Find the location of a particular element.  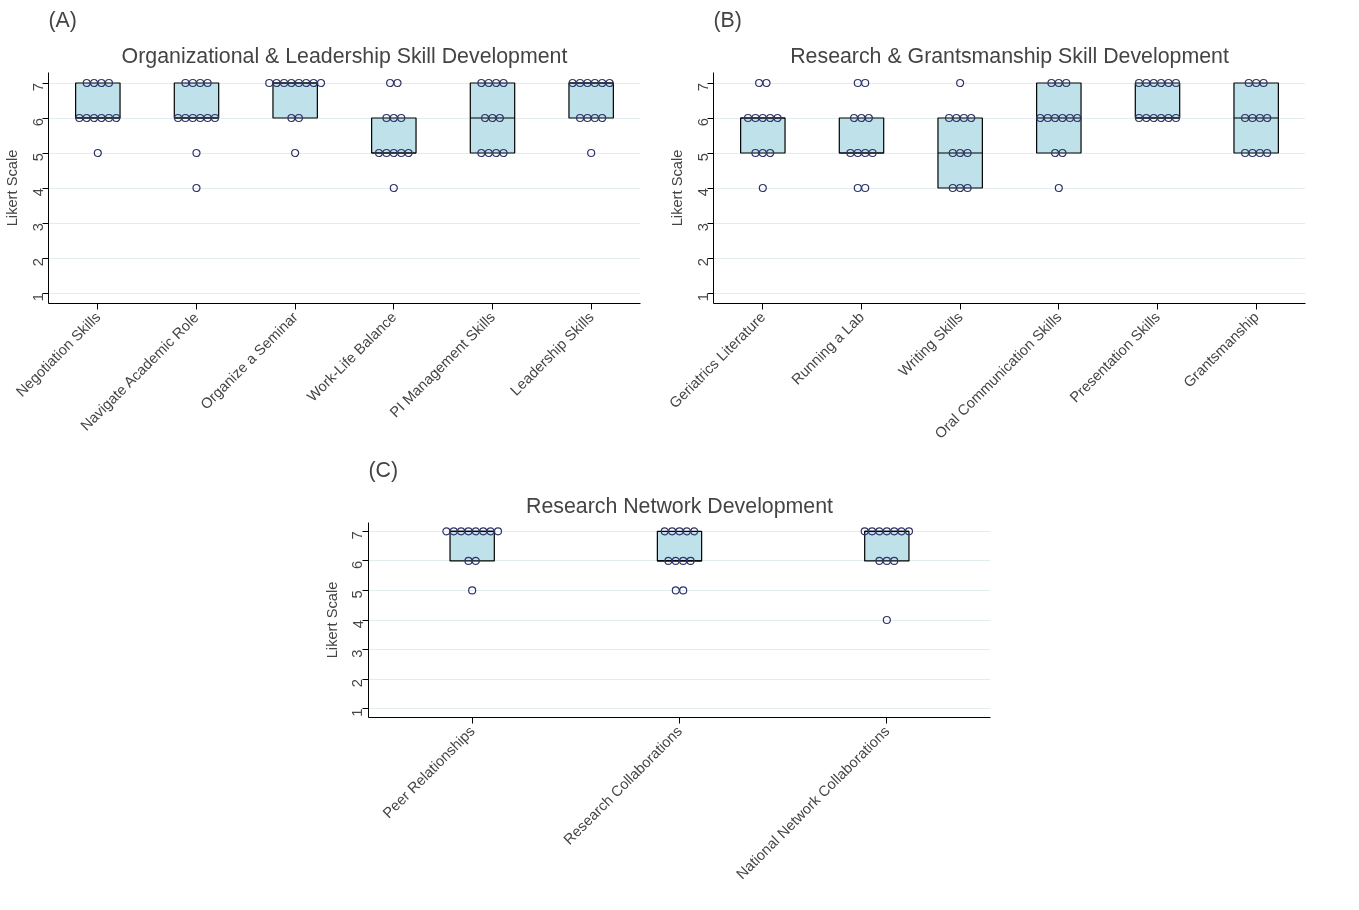

chart-title: Research & Grantsmanship Skill Development is located at coordinates (1009, 55).